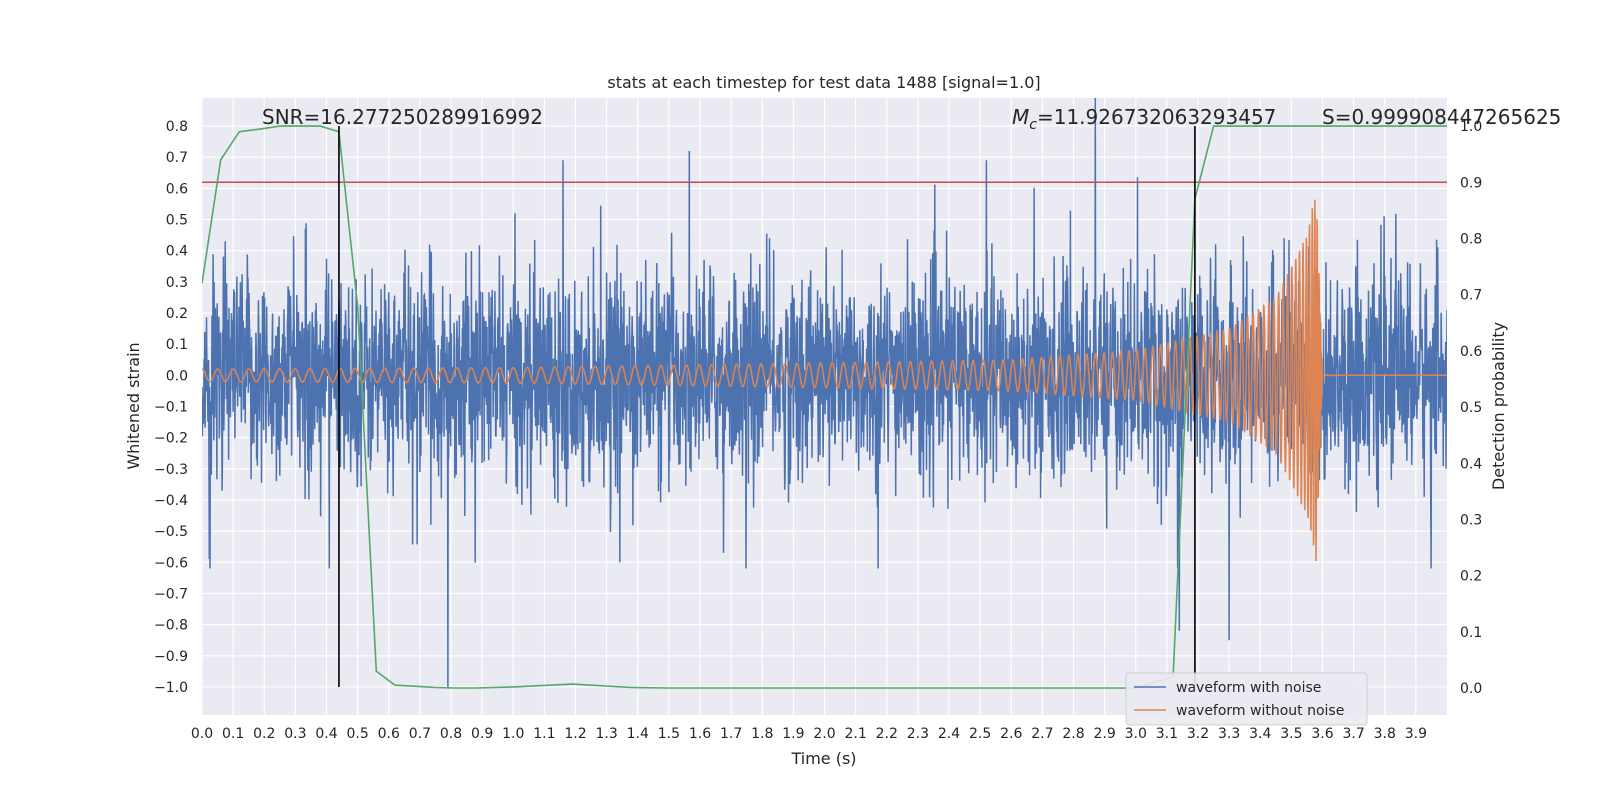 The image size is (1600, 800). What do you see at coordinates (793, 734) in the screenshot?
I see `x-tick-label: 1.9` at bounding box center [793, 734].